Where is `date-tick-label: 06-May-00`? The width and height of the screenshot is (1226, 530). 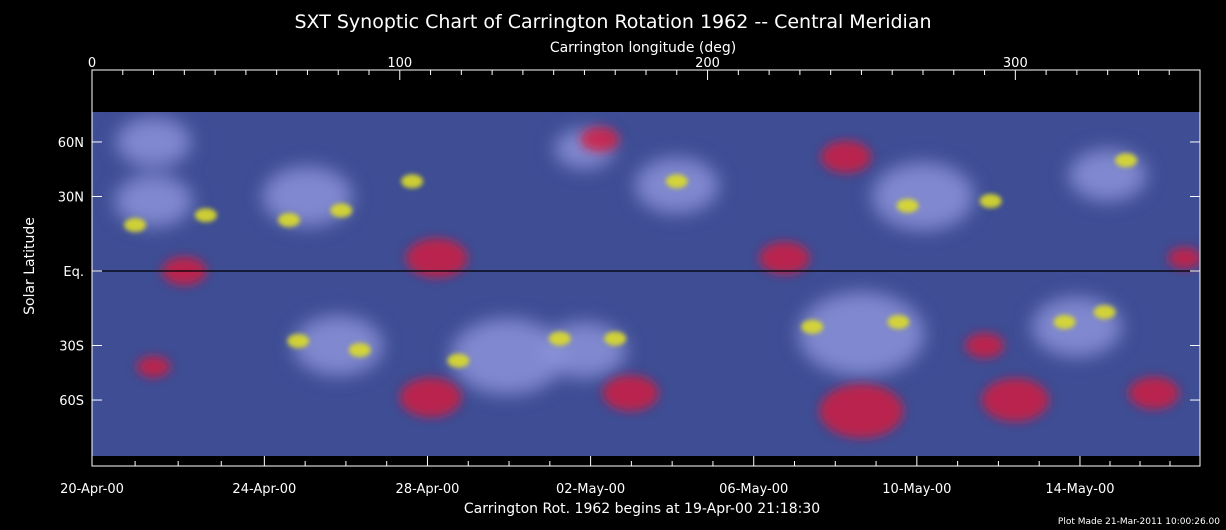 date-tick-label: 06-May-00 is located at coordinates (753, 489).